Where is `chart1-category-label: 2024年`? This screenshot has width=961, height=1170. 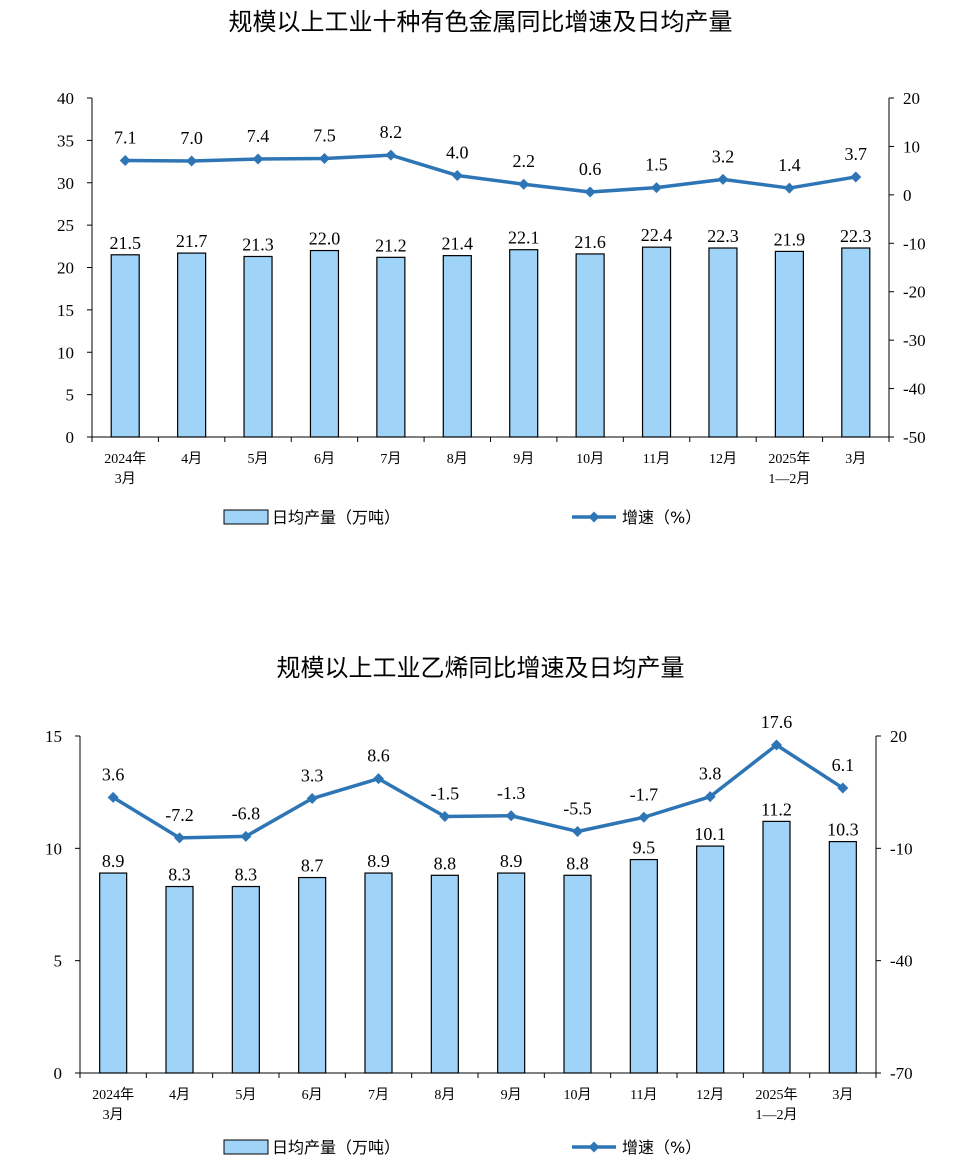 chart1-category-label: 2024年 is located at coordinates (125, 459).